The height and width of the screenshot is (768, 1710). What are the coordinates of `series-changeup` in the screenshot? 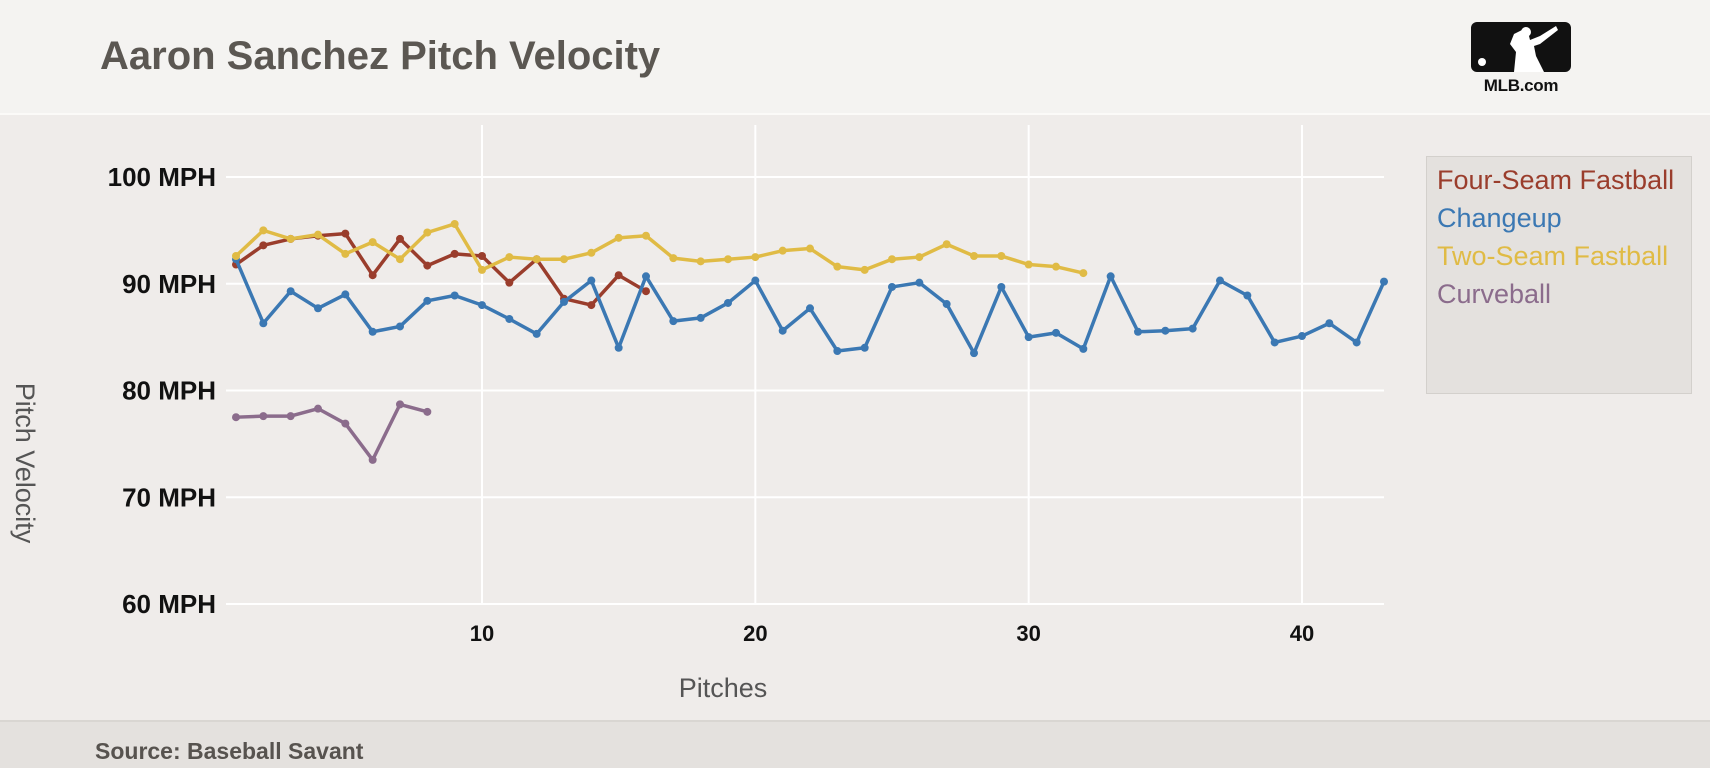 It's located at (810, 306).